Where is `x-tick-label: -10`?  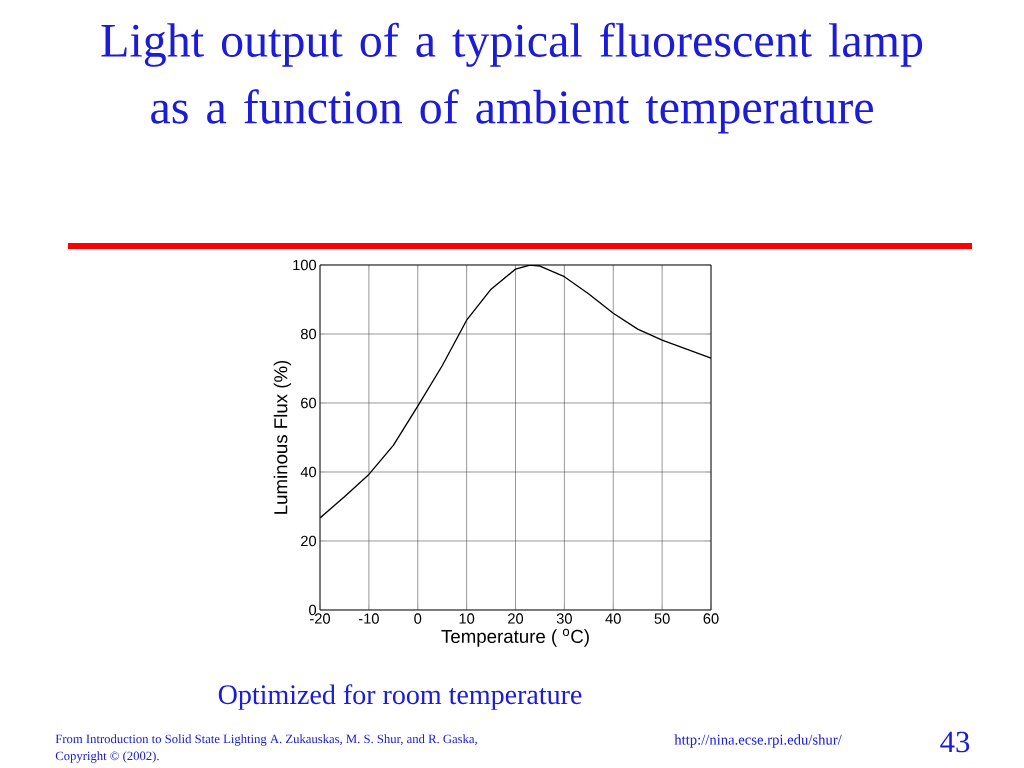
x-tick-label: -10 is located at coordinates (368, 618).